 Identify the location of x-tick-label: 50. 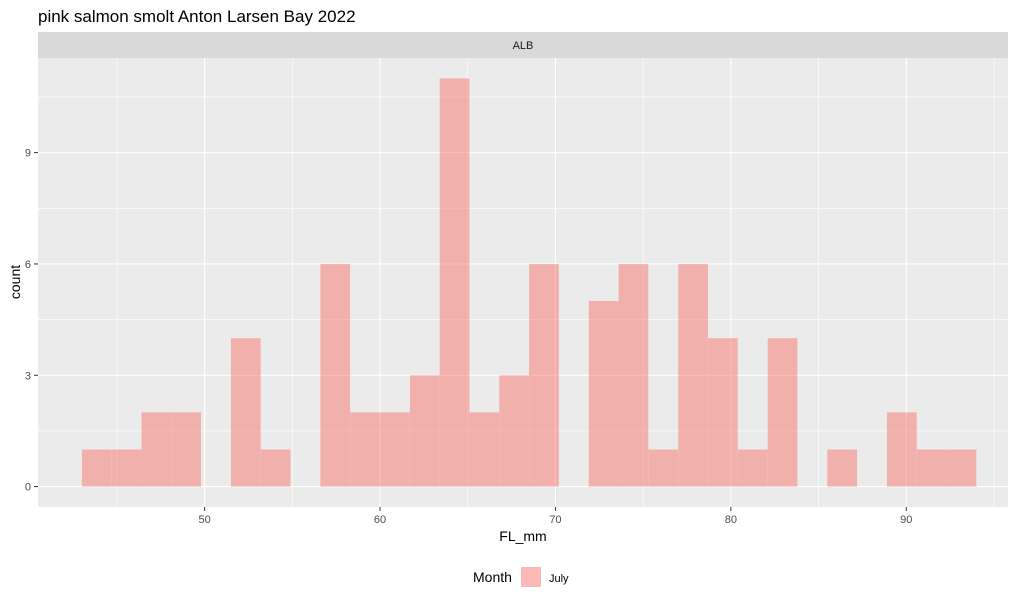
(205, 520).